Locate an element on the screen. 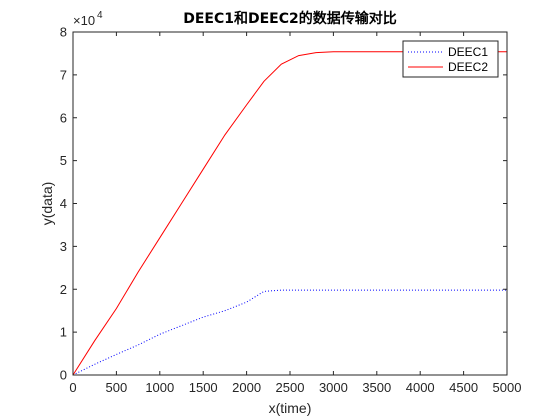 The width and height of the screenshot is (560, 420). legend-label-deec2: DEEC2 is located at coordinates (468, 67).